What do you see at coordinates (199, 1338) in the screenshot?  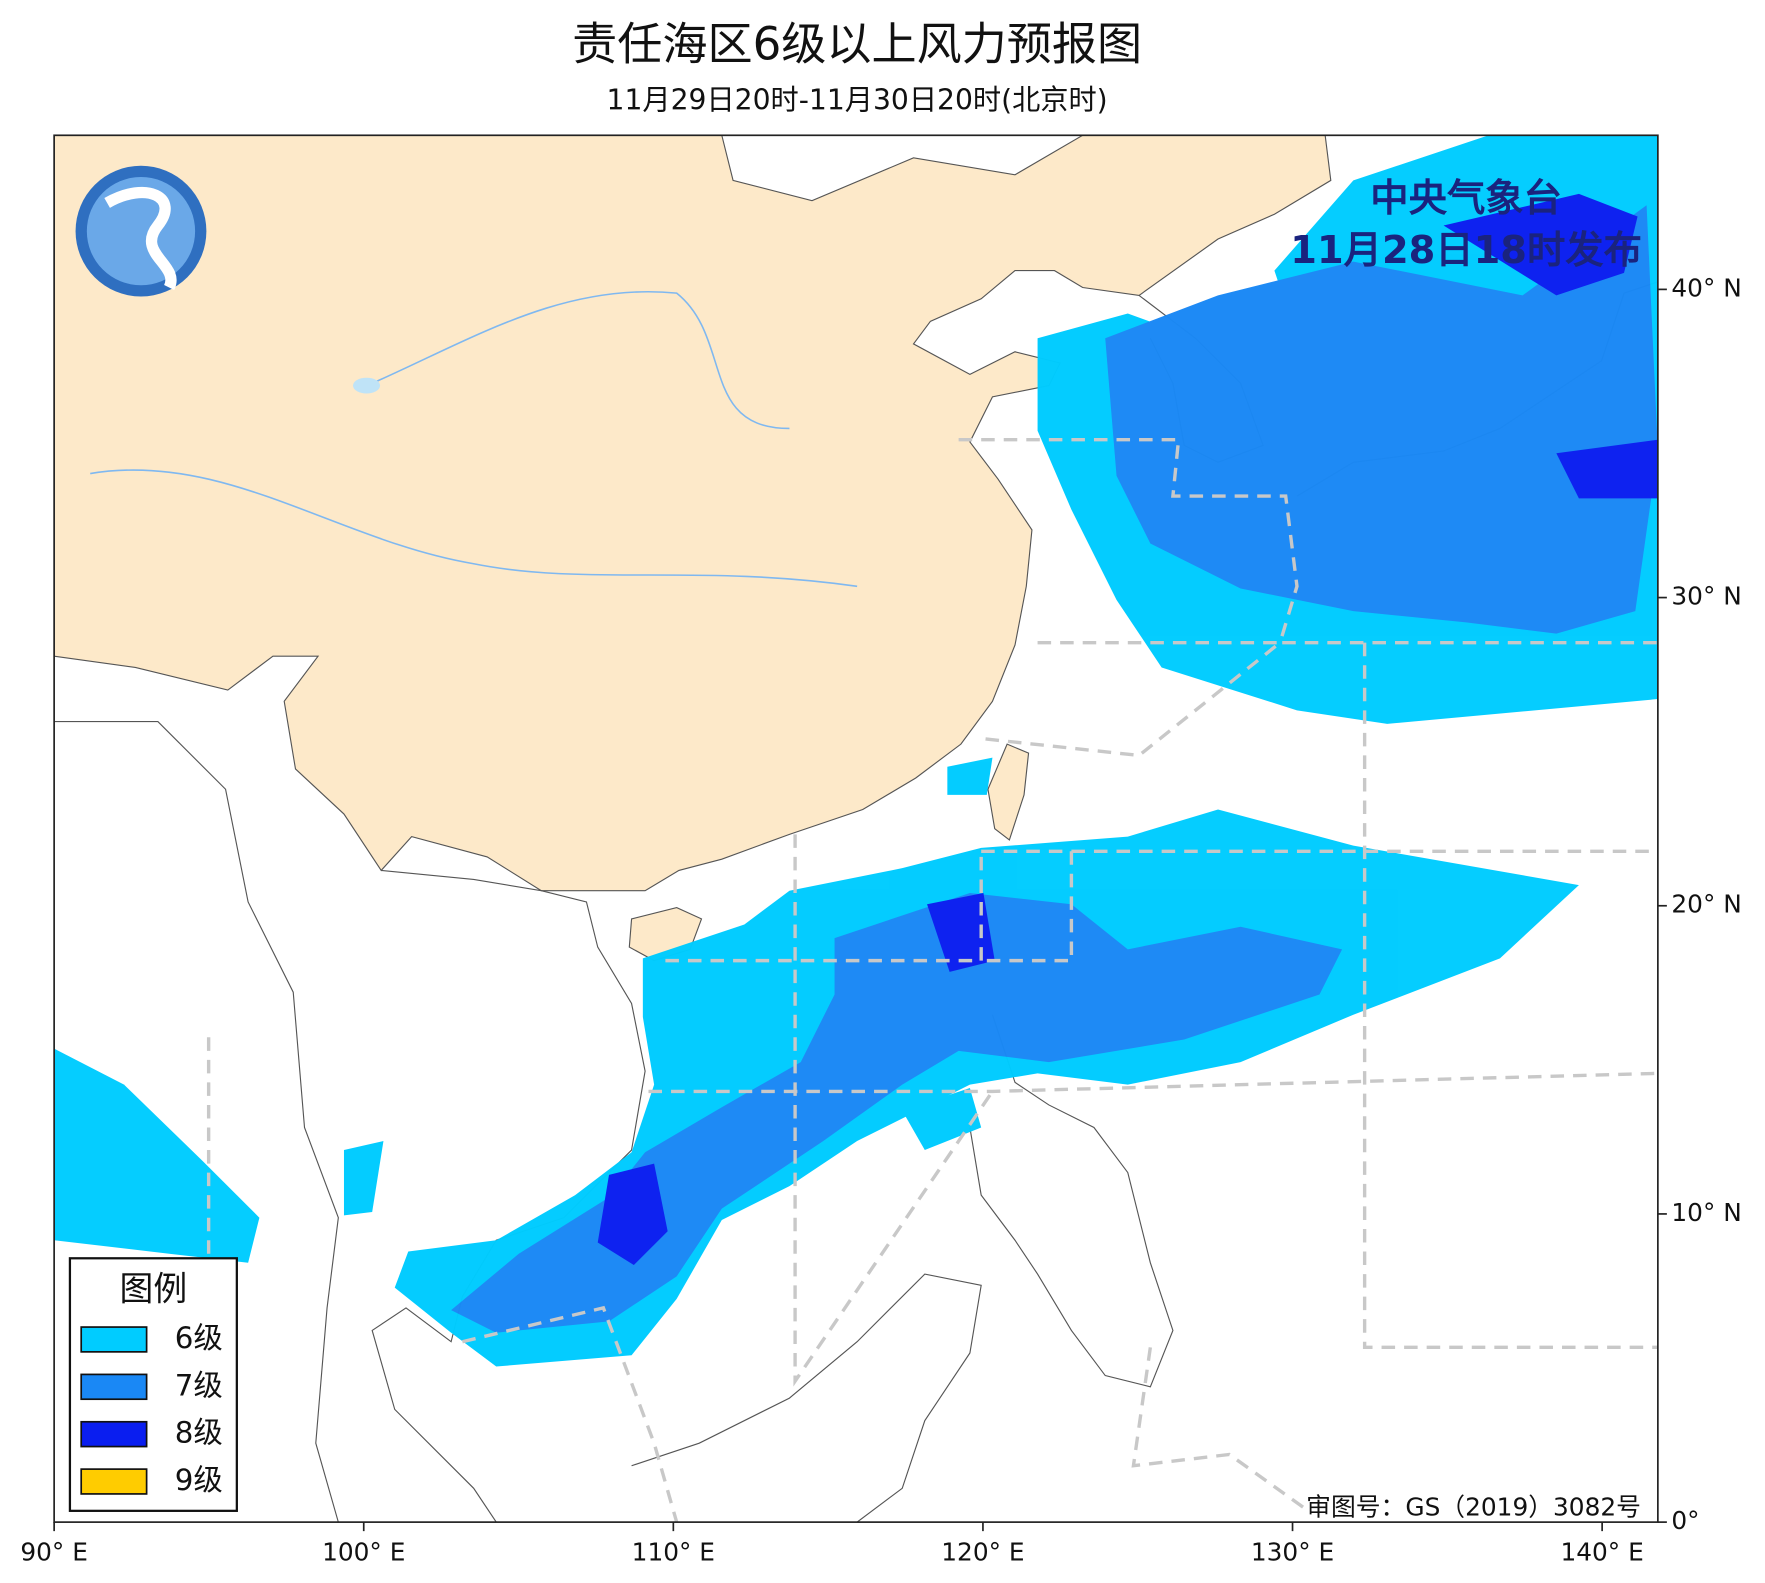 I see `legend-label: 6级` at bounding box center [199, 1338].